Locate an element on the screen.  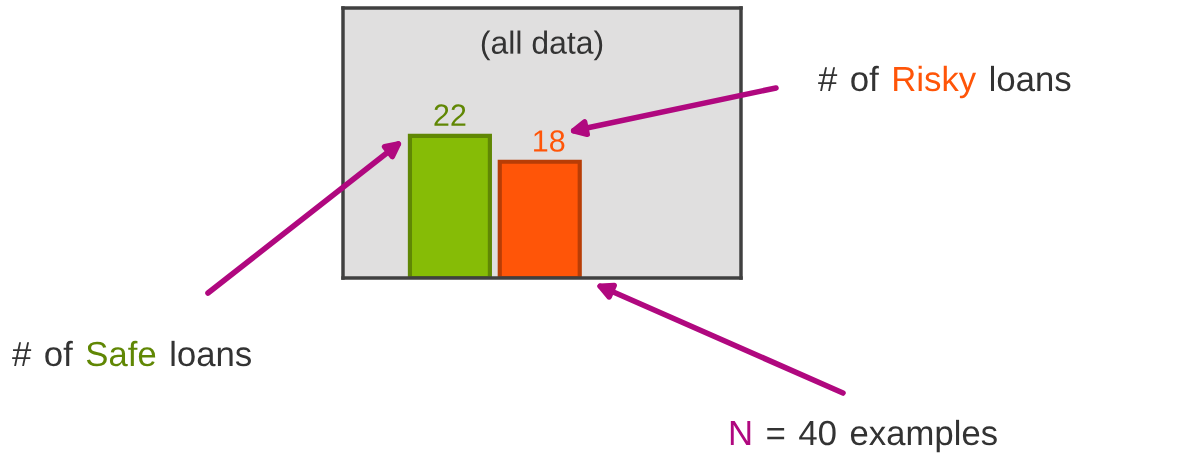
text: N = 40 examples is located at coordinates (863, 436).